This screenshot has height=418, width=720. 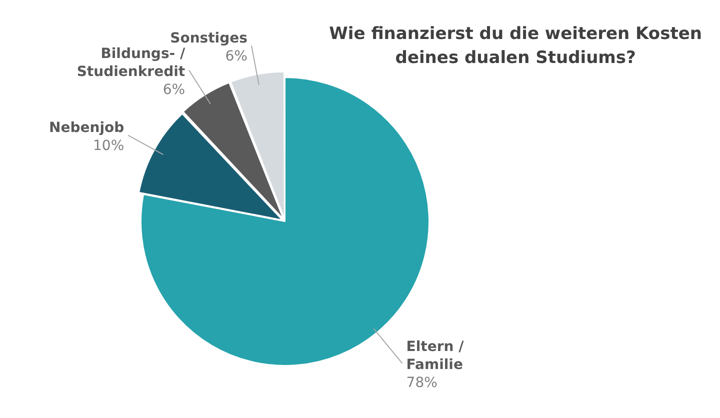 I want to click on data-label: 10%, so click(x=108, y=146).